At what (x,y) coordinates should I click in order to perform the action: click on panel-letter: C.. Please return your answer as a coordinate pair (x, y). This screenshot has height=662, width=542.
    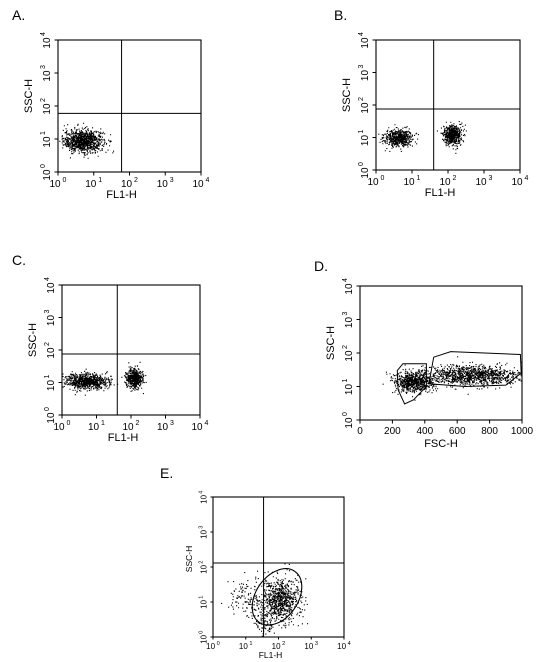
    Looking at the image, I should click on (19, 260).